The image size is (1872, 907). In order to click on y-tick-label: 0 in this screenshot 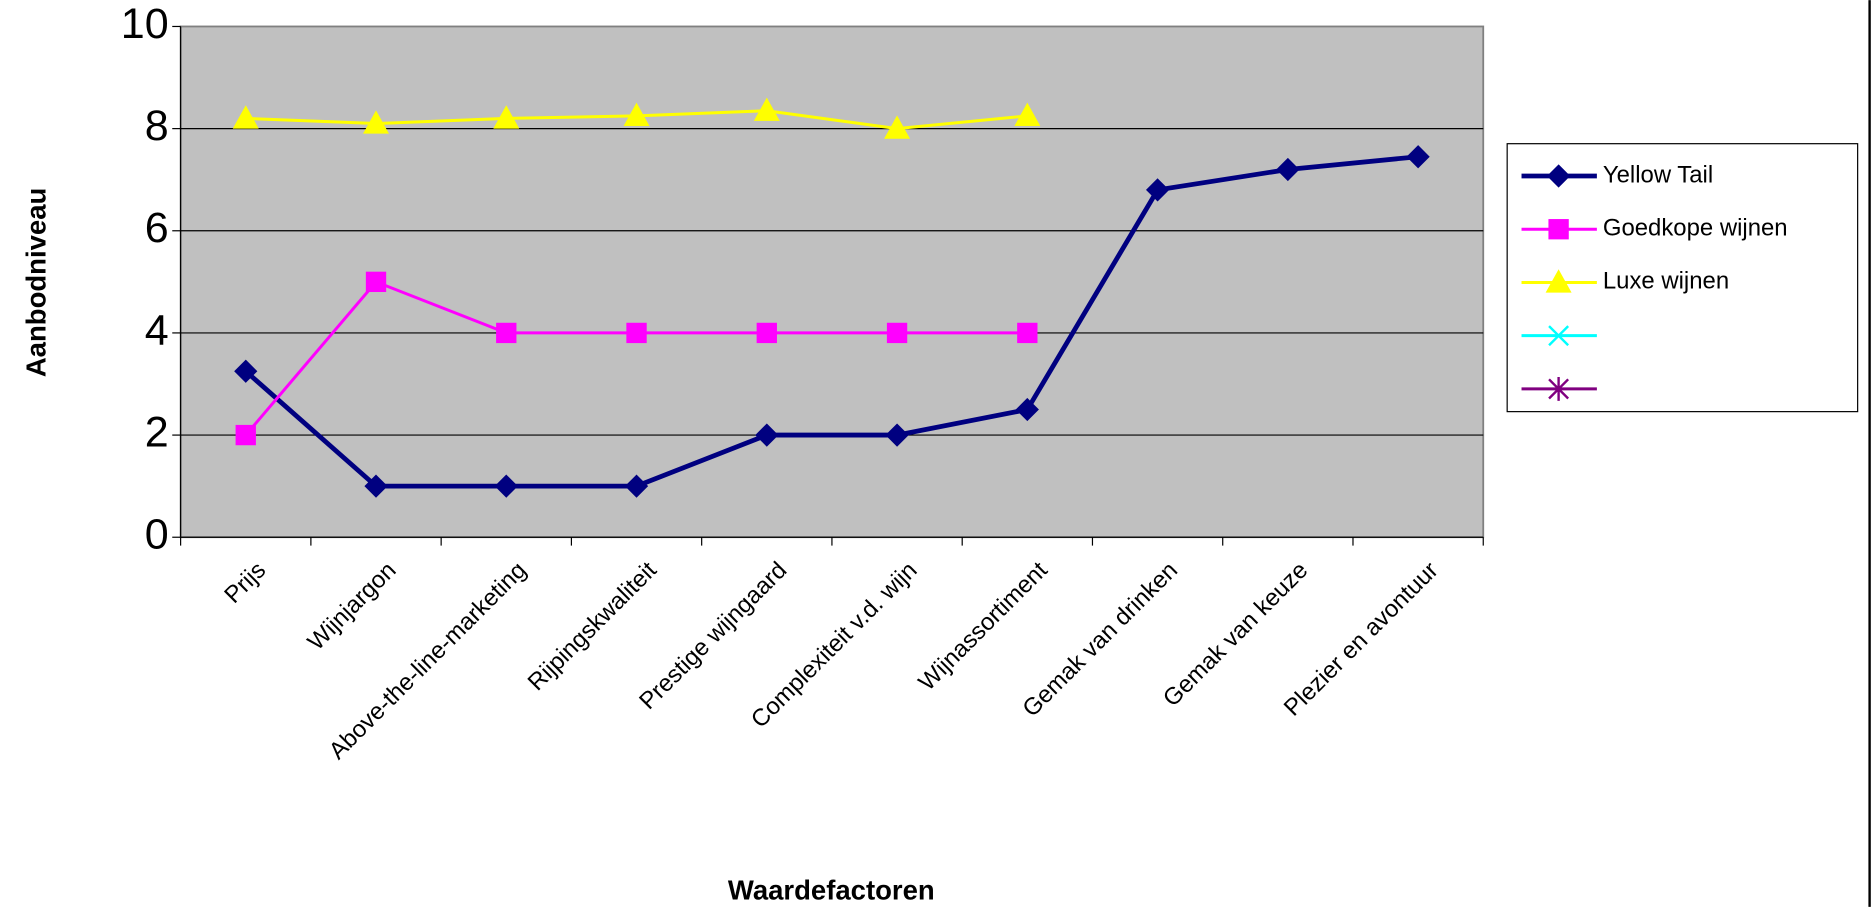, I will do `click(157, 535)`.